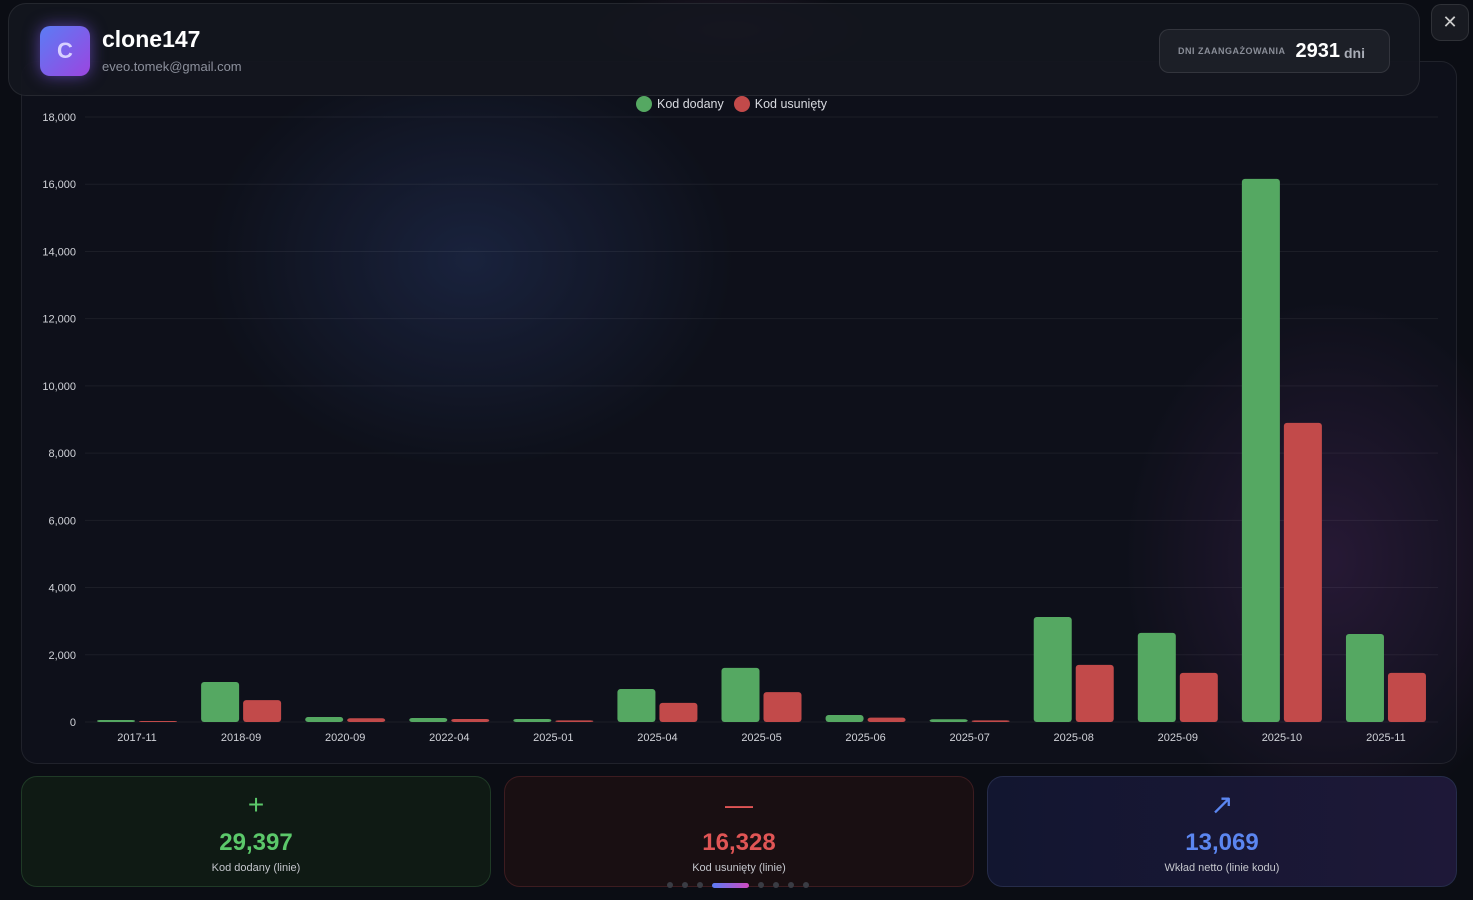 The image size is (1473, 900). I want to click on y-tick-label: 4,000, so click(62, 589).